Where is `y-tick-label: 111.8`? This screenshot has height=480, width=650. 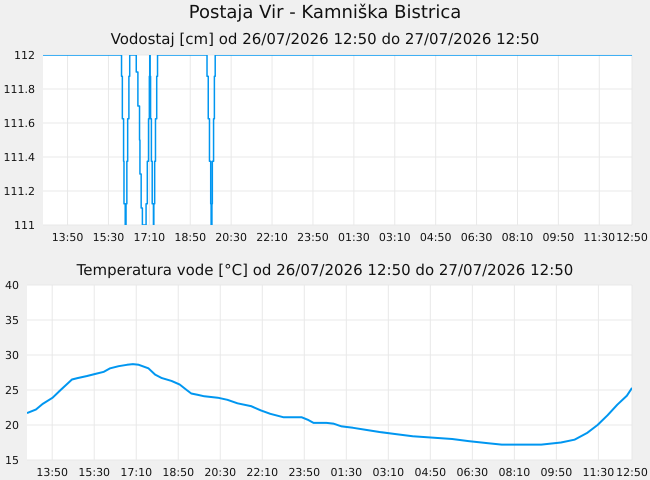
y-tick-label: 111.8 is located at coordinates (19, 89).